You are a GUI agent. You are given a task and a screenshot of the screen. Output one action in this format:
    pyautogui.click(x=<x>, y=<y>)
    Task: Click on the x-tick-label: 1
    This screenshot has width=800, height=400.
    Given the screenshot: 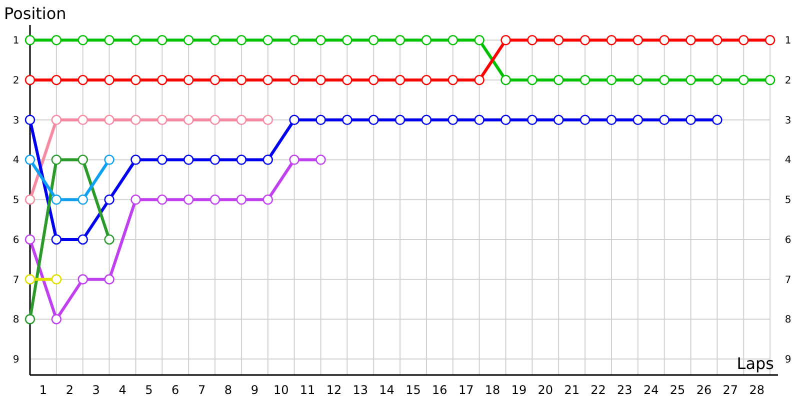 What is the action you would take?
    pyautogui.click(x=43, y=390)
    